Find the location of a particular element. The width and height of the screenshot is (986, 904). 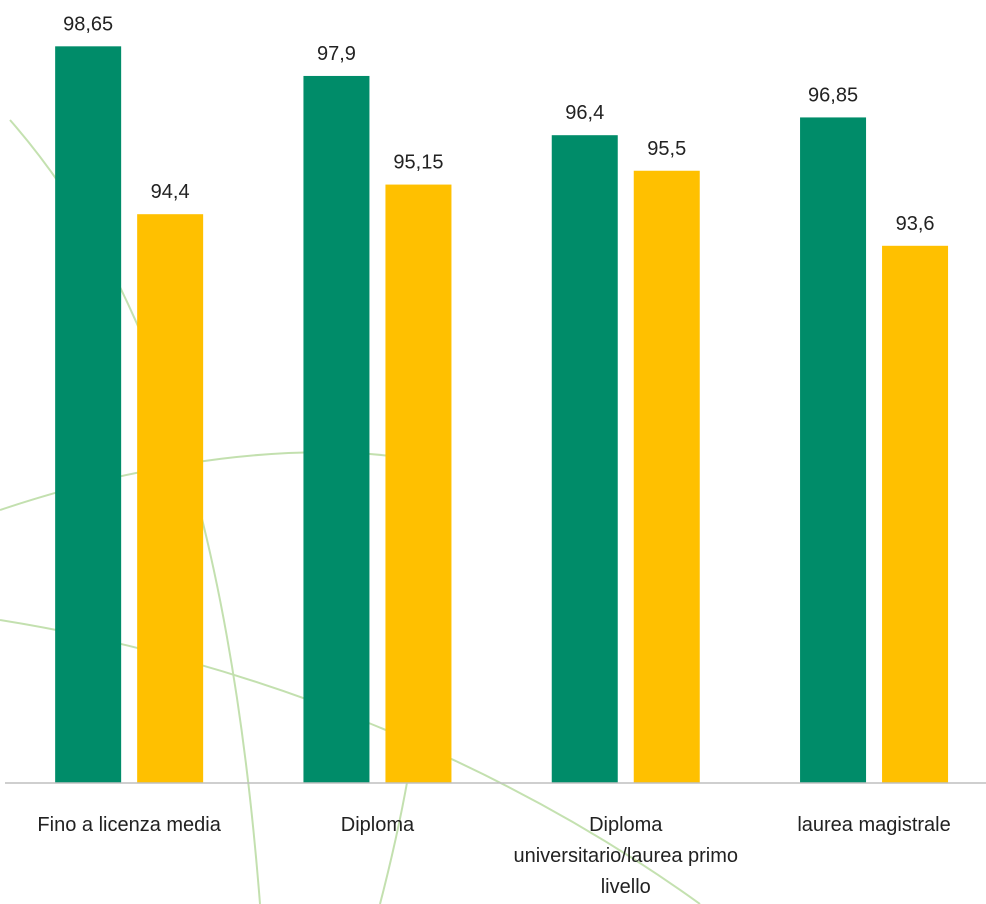

x-tick-label: laurea magistrale is located at coordinates (874, 825).